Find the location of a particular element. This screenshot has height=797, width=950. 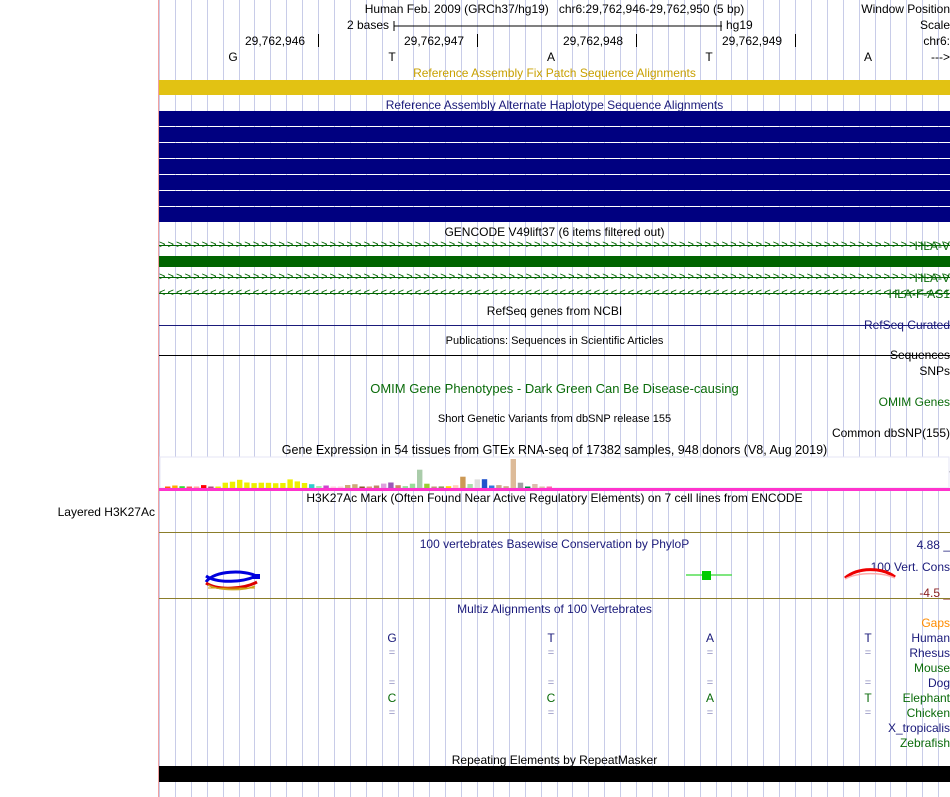

haplotype-row: chr6_cox_hap2 is located at coordinates (475, 119).